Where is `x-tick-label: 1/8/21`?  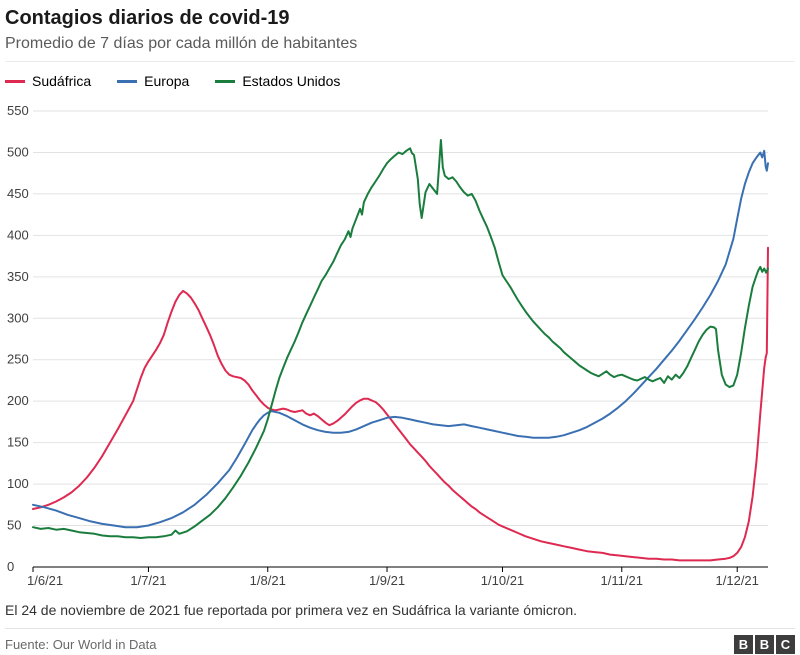
x-tick-label: 1/8/21 is located at coordinates (268, 580).